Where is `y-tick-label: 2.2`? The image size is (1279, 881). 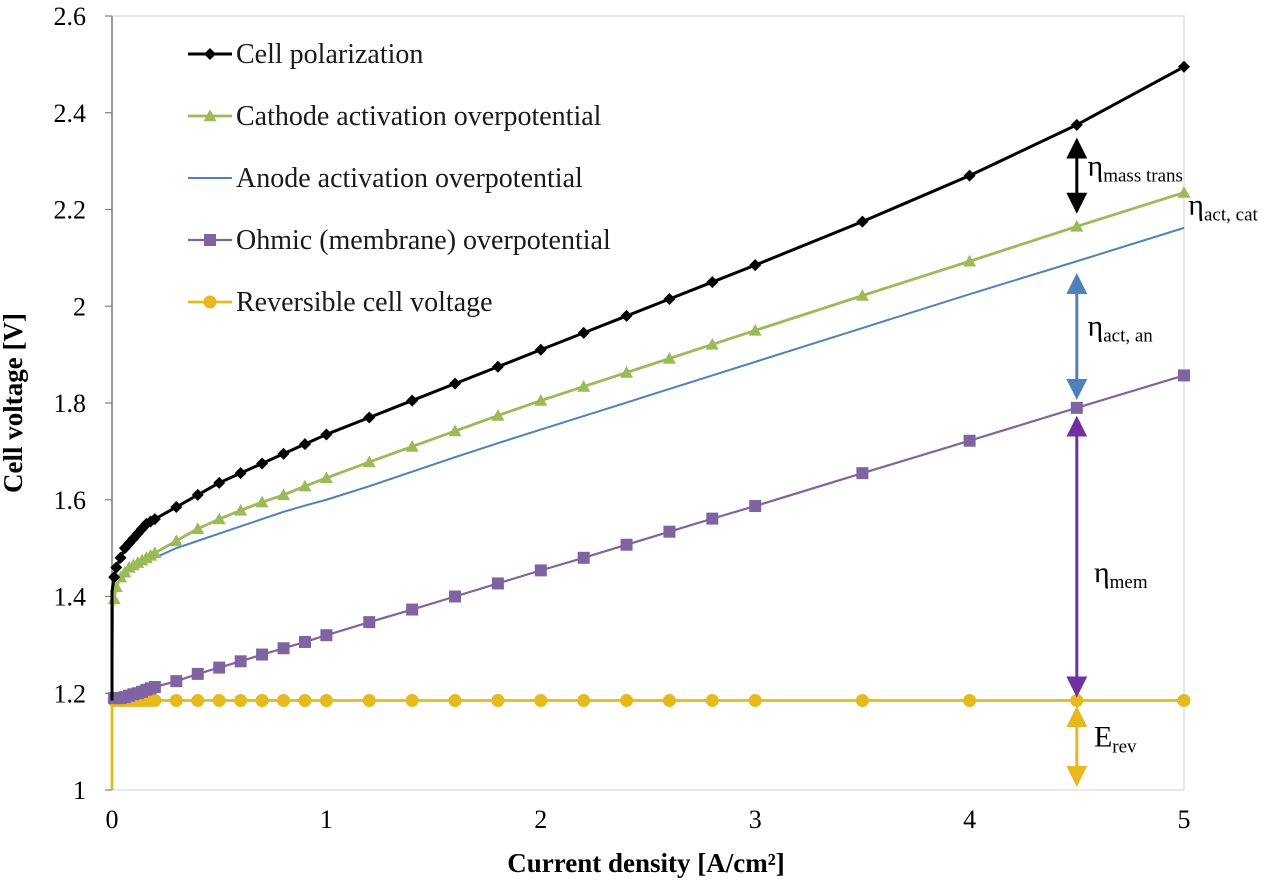
y-tick-label: 2.2 is located at coordinates (70, 210).